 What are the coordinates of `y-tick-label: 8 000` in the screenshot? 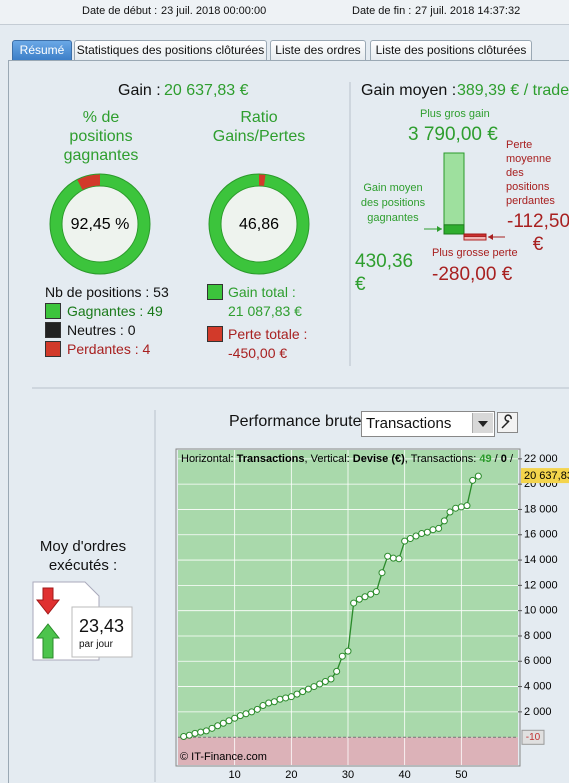 It's located at (538, 636).